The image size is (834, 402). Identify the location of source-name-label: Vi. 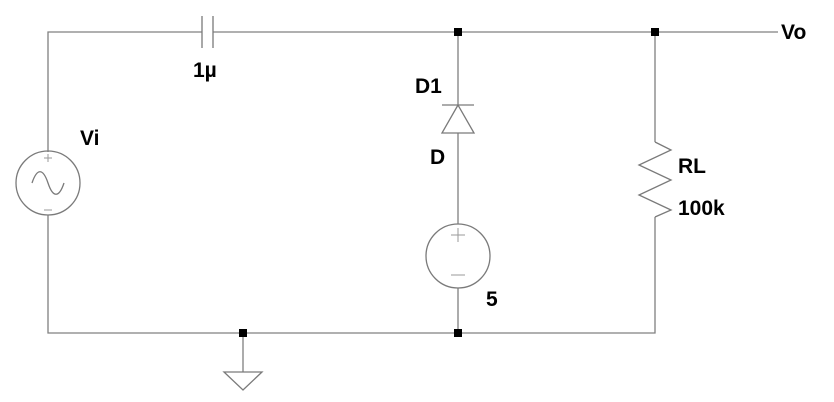
(89, 138).